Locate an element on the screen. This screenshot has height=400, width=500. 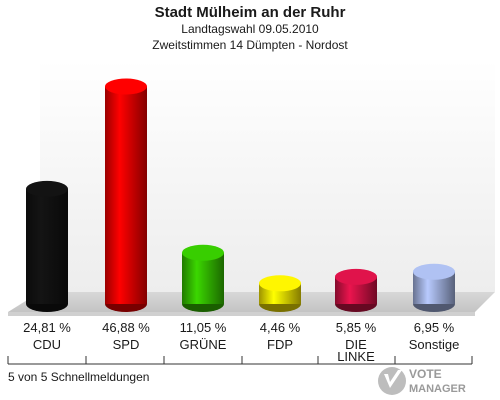
bar-spd is located at coordinates (126, 195).